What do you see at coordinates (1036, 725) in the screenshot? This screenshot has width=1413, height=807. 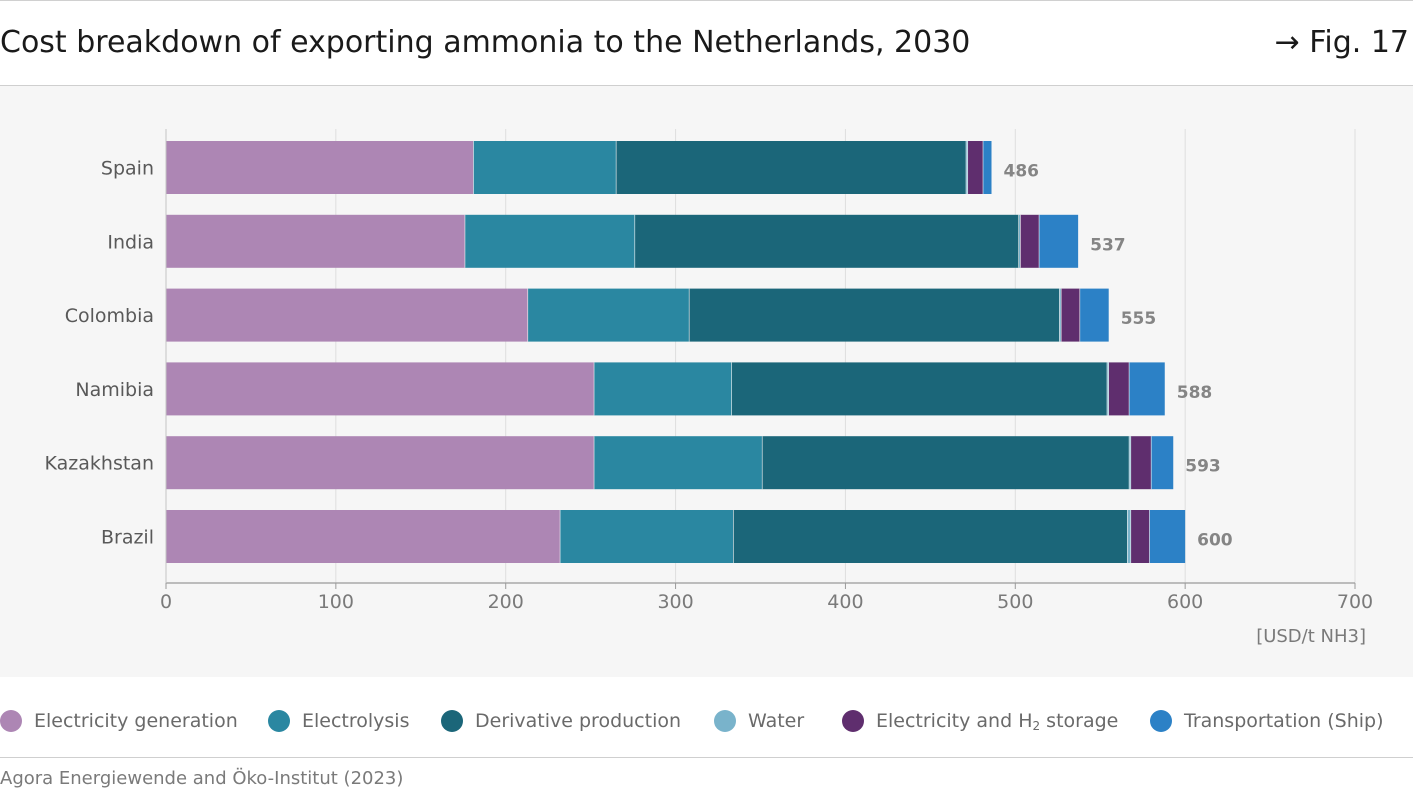 I see `legend-label-subscript: 2` at bounding box center [1036, 725].